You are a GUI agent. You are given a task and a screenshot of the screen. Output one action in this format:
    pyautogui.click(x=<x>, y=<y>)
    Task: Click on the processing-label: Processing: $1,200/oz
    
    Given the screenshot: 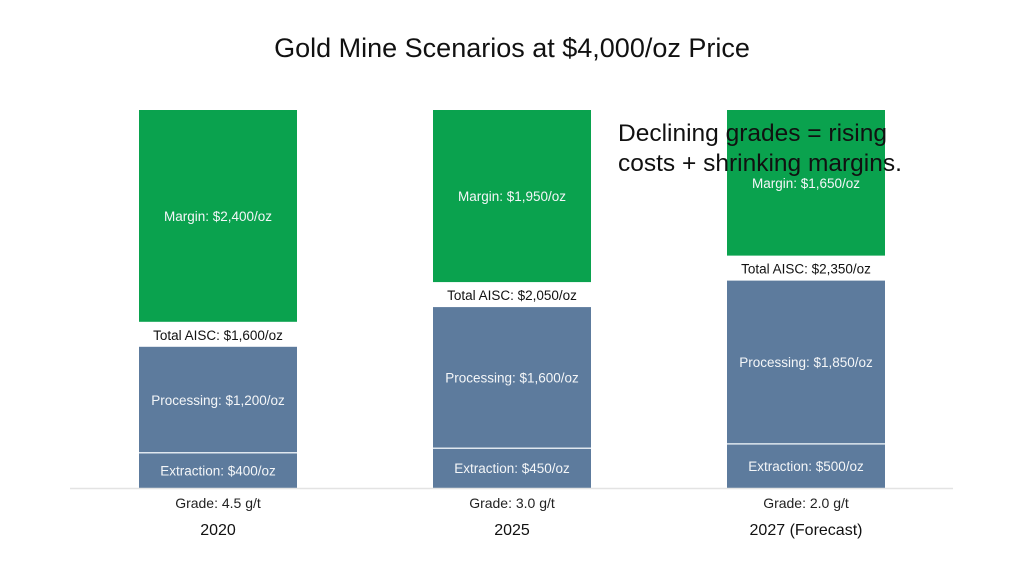 What is the action you would take?
    pyautogui.click(x=218, y=400)
    